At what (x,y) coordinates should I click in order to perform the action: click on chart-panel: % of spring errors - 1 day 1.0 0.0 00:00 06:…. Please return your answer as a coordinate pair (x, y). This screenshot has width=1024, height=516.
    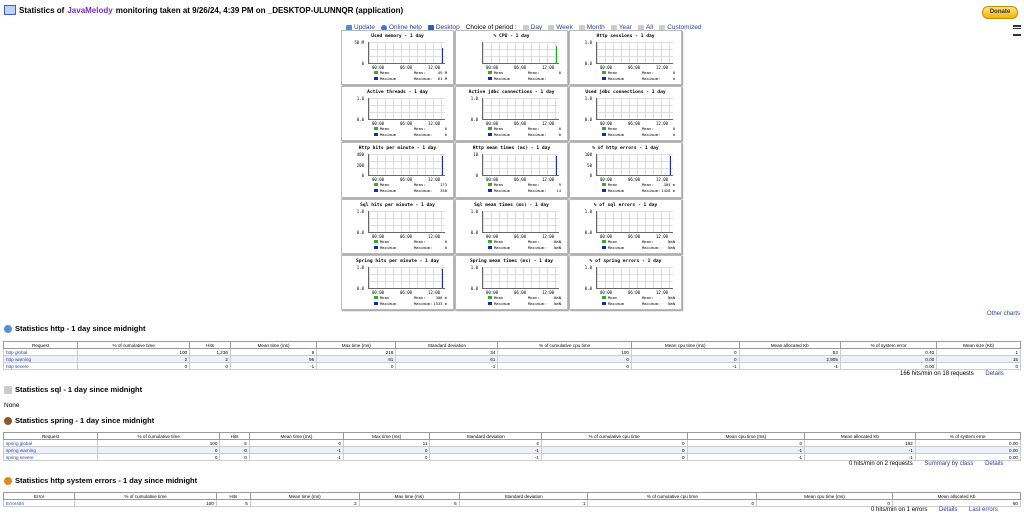
    Looking at the image, I should click on (625, 282).